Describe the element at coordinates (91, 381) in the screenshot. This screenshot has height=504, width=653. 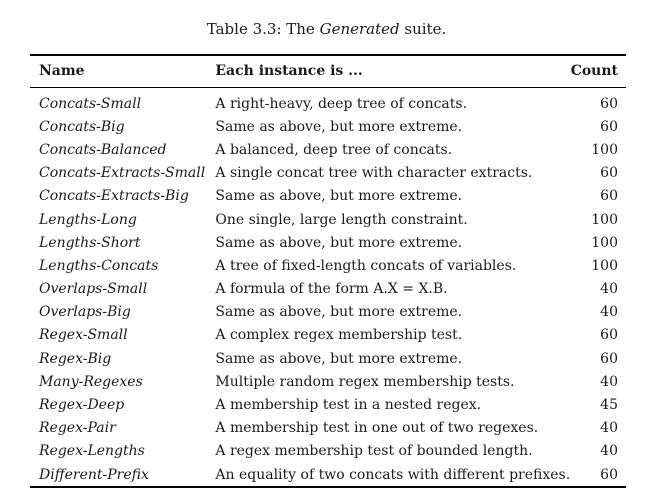
I see `row-name: Many-Regexes` at that location.